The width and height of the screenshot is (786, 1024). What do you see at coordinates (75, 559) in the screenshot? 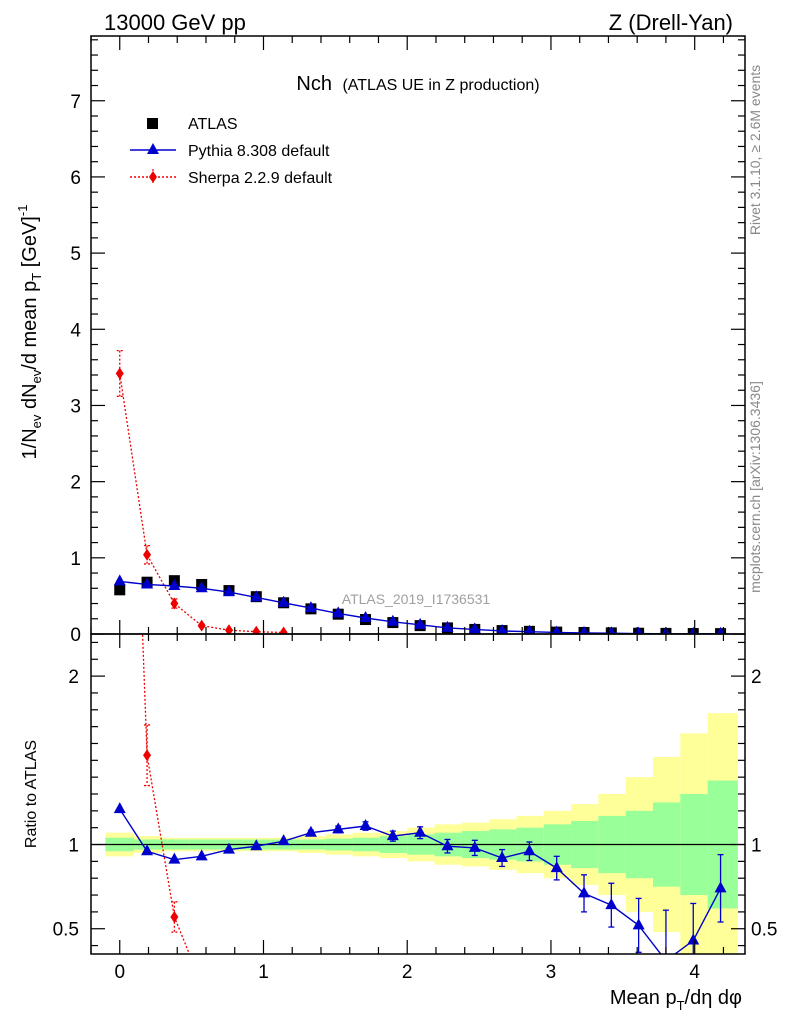
I see `y-tick-label: 1` at bounding box center [75, 559].